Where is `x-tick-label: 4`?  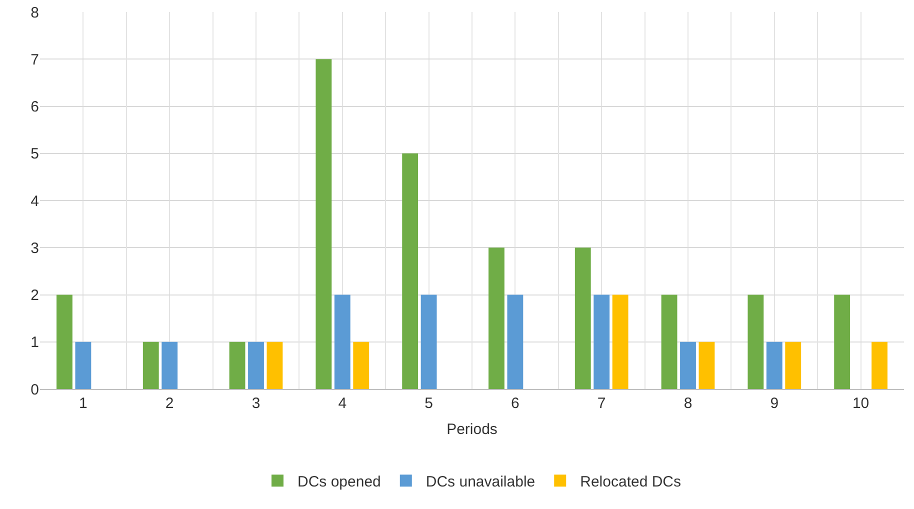 x-tick-label: 4 is located at coordinates (342, 403).